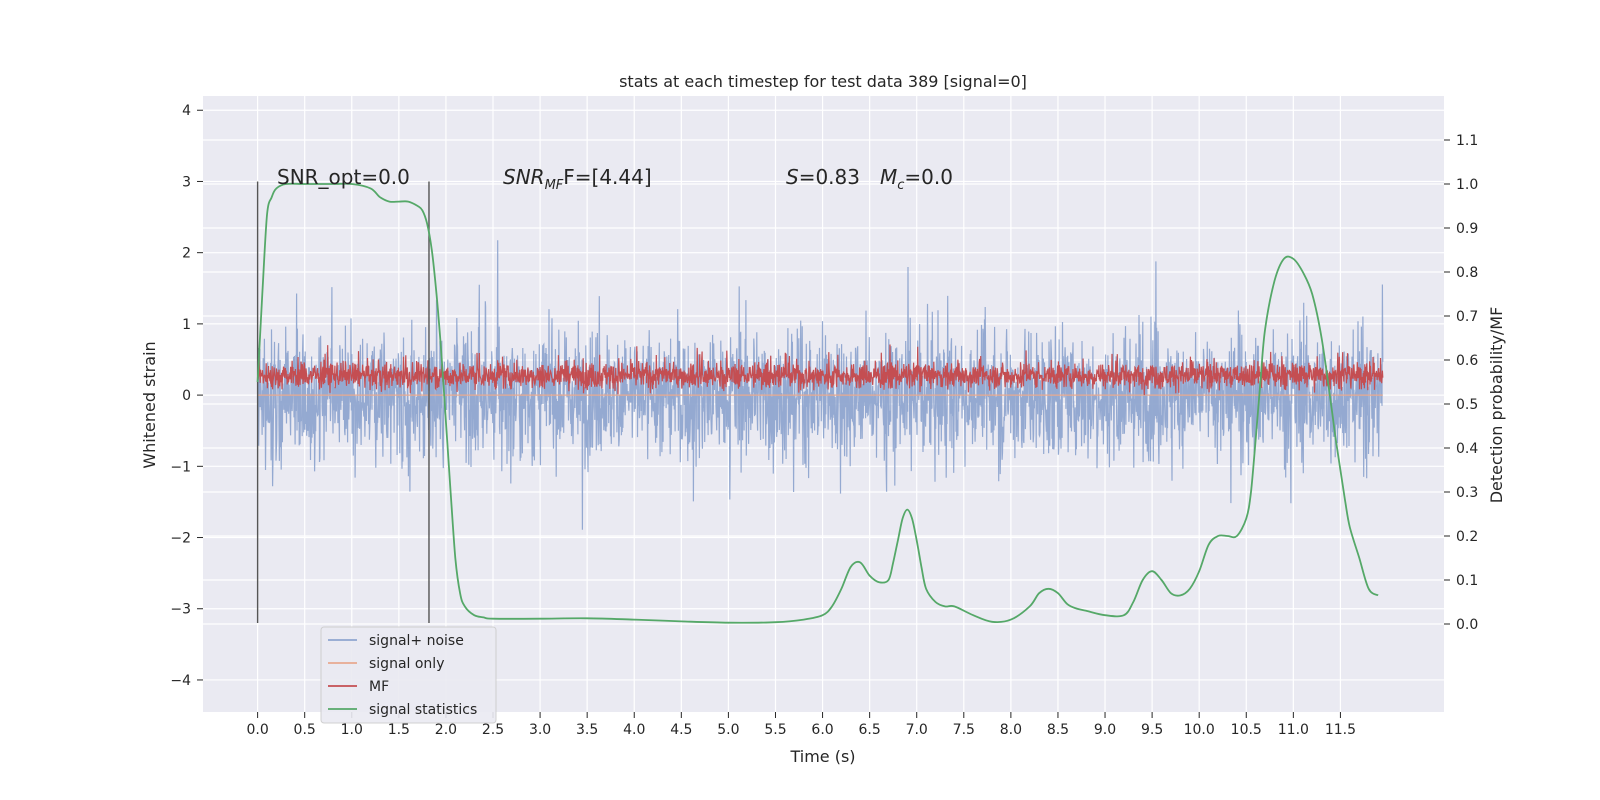 This screenshot has height=800, width=1600. Describe the element at coordinates (822, 756) in the screenshot. I see `x-axis-label: Time (s)` at that location.